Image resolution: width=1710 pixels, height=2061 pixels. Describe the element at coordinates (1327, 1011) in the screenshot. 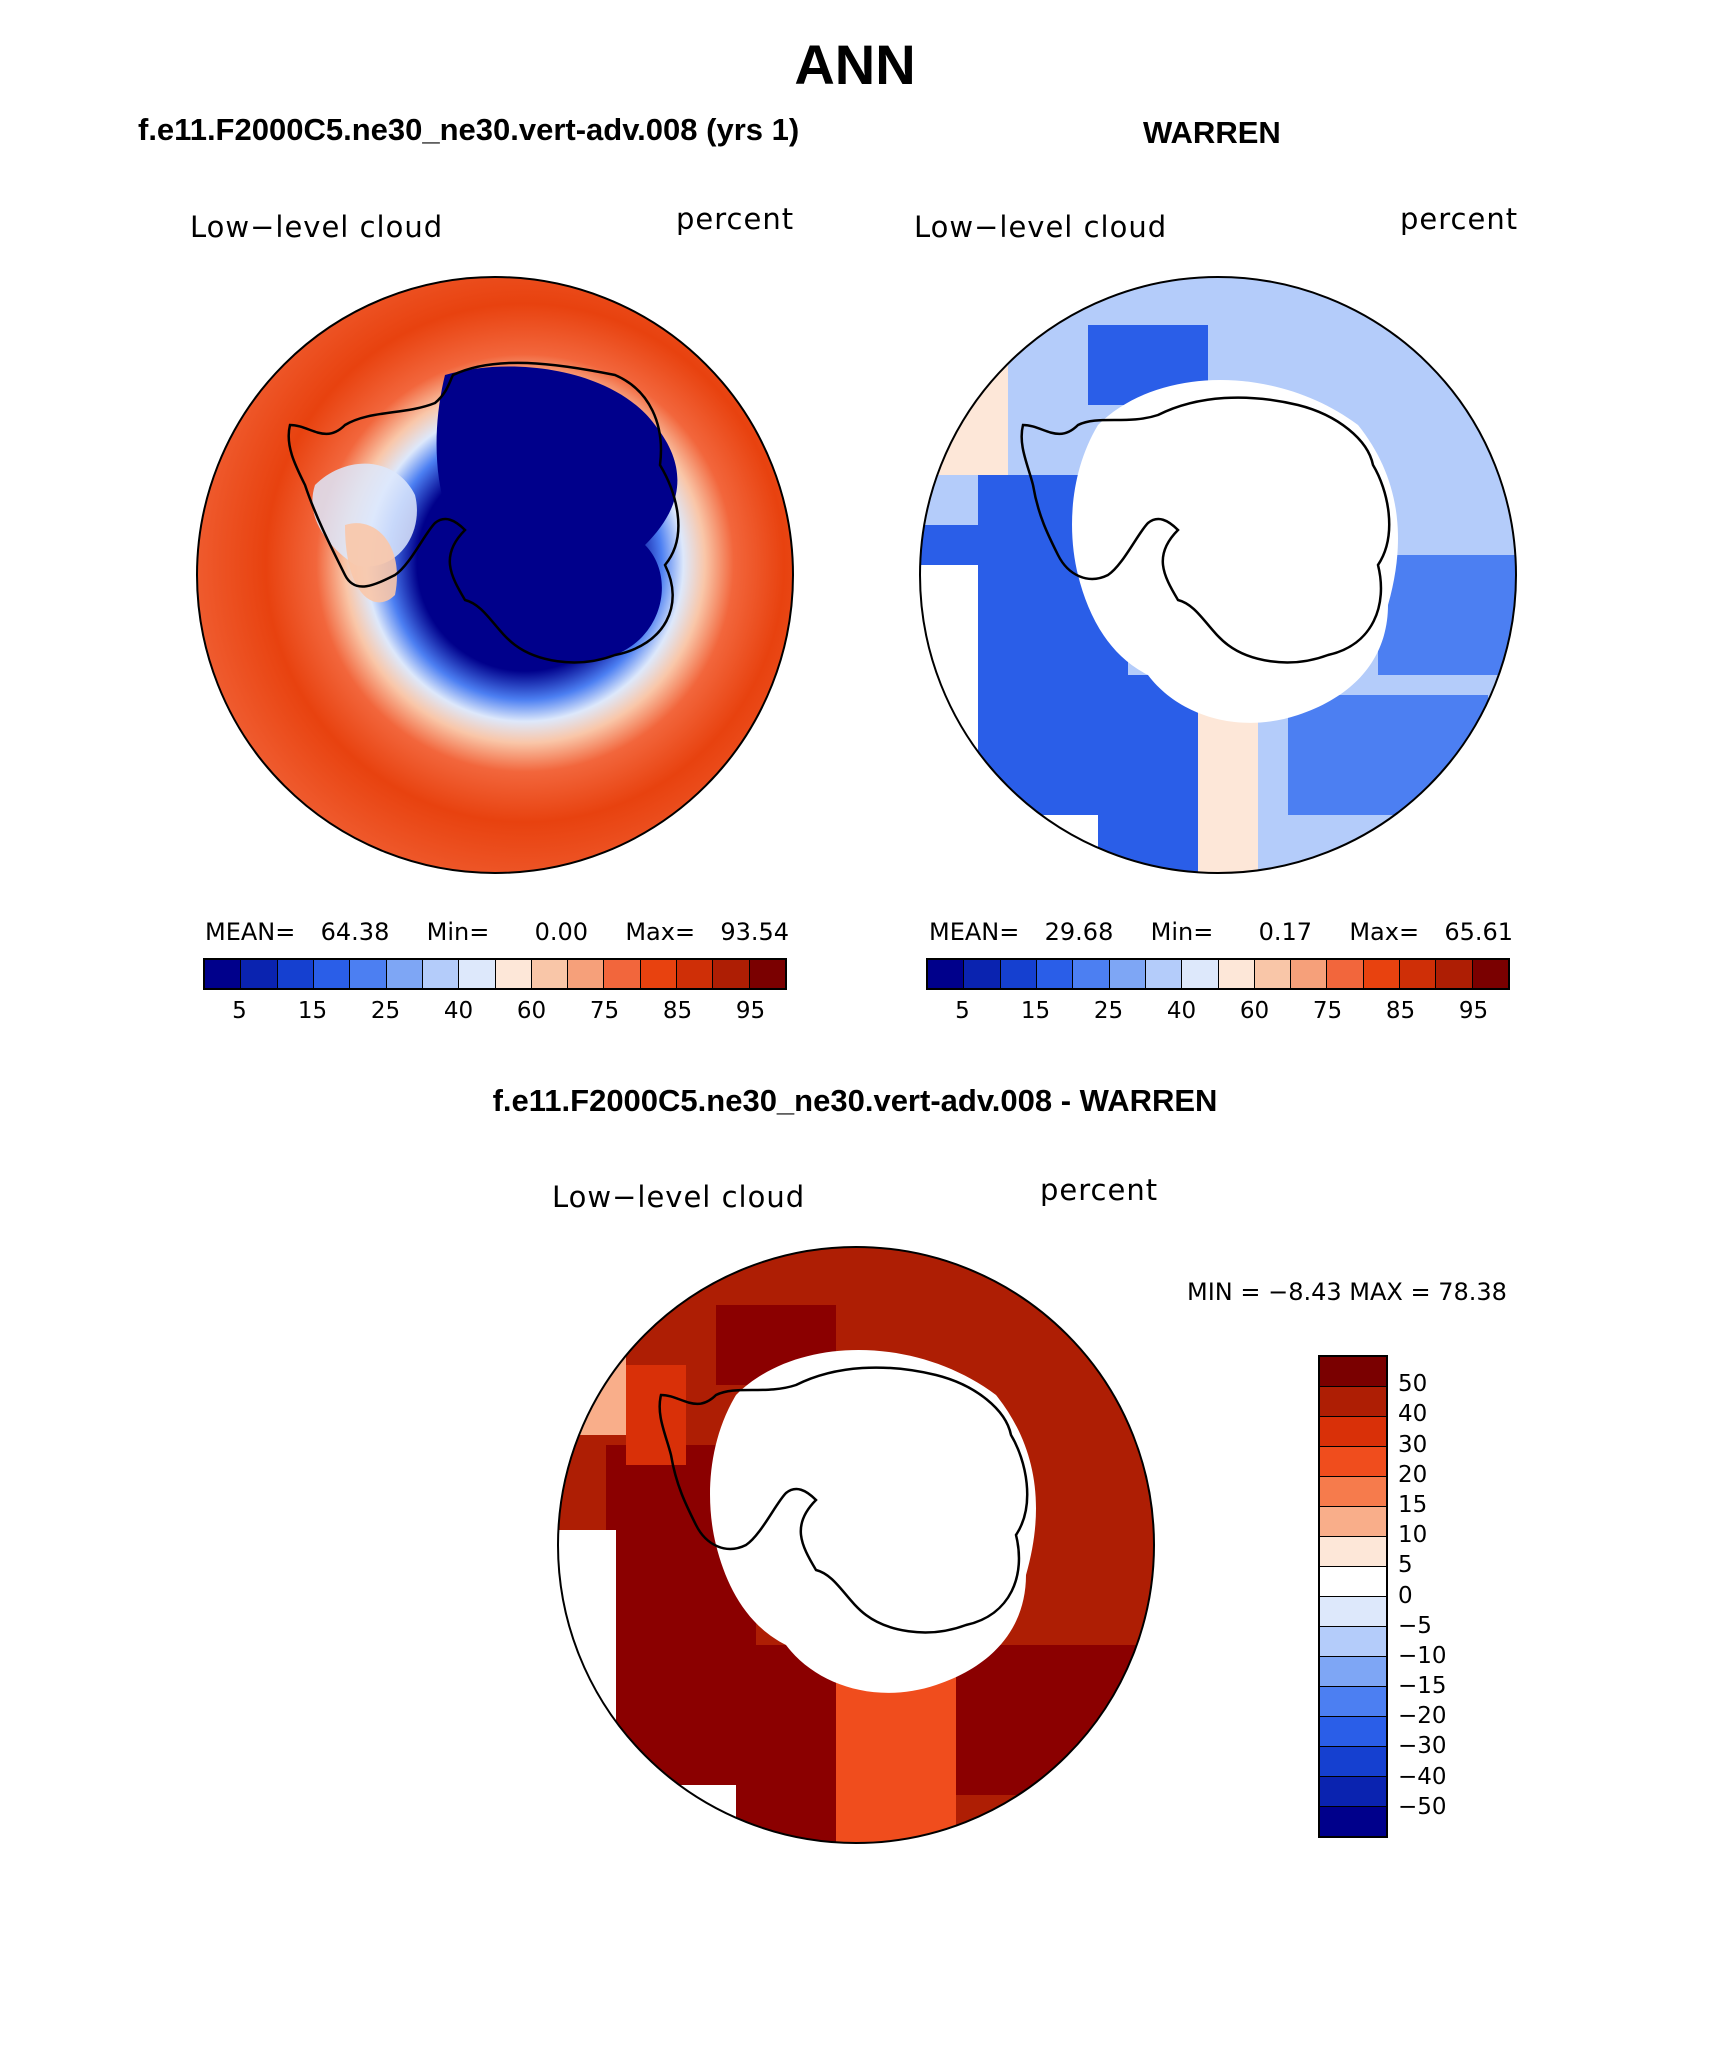

I see `panel2-colorbar-tick-label: 75` at that location.